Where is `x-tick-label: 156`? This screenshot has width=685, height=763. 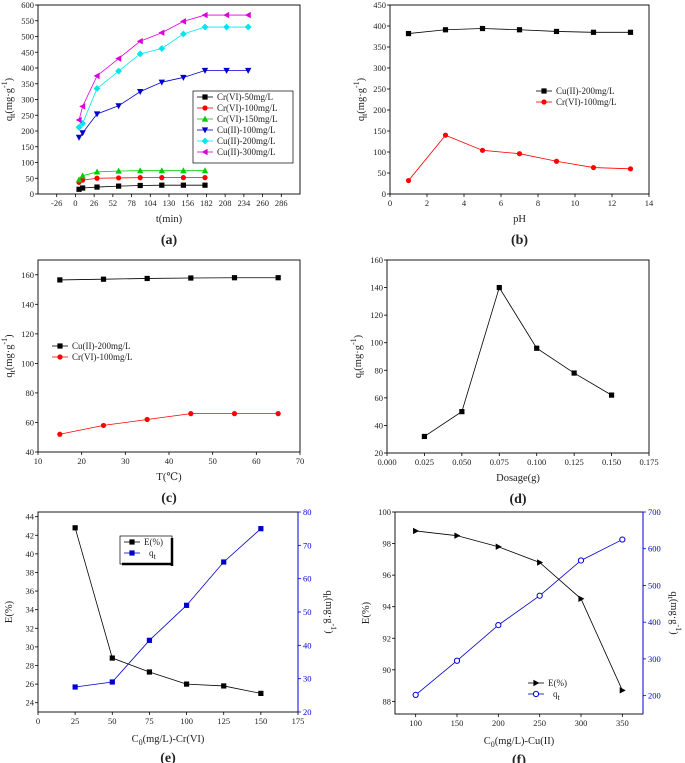 x-tick-label: 156 is located at coordinates (187, 203).